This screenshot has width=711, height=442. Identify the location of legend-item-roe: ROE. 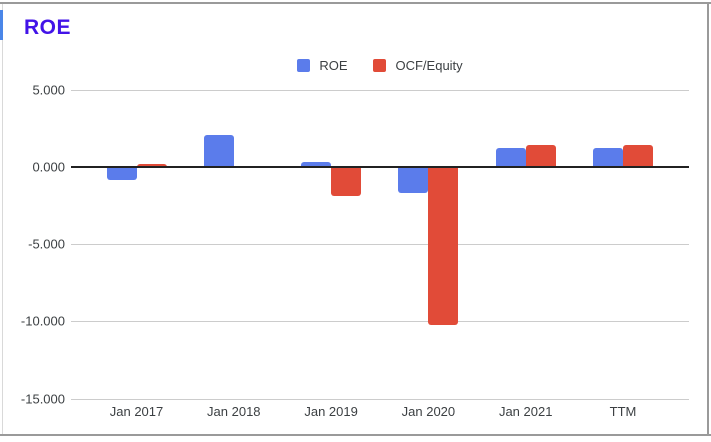
(322, 65).